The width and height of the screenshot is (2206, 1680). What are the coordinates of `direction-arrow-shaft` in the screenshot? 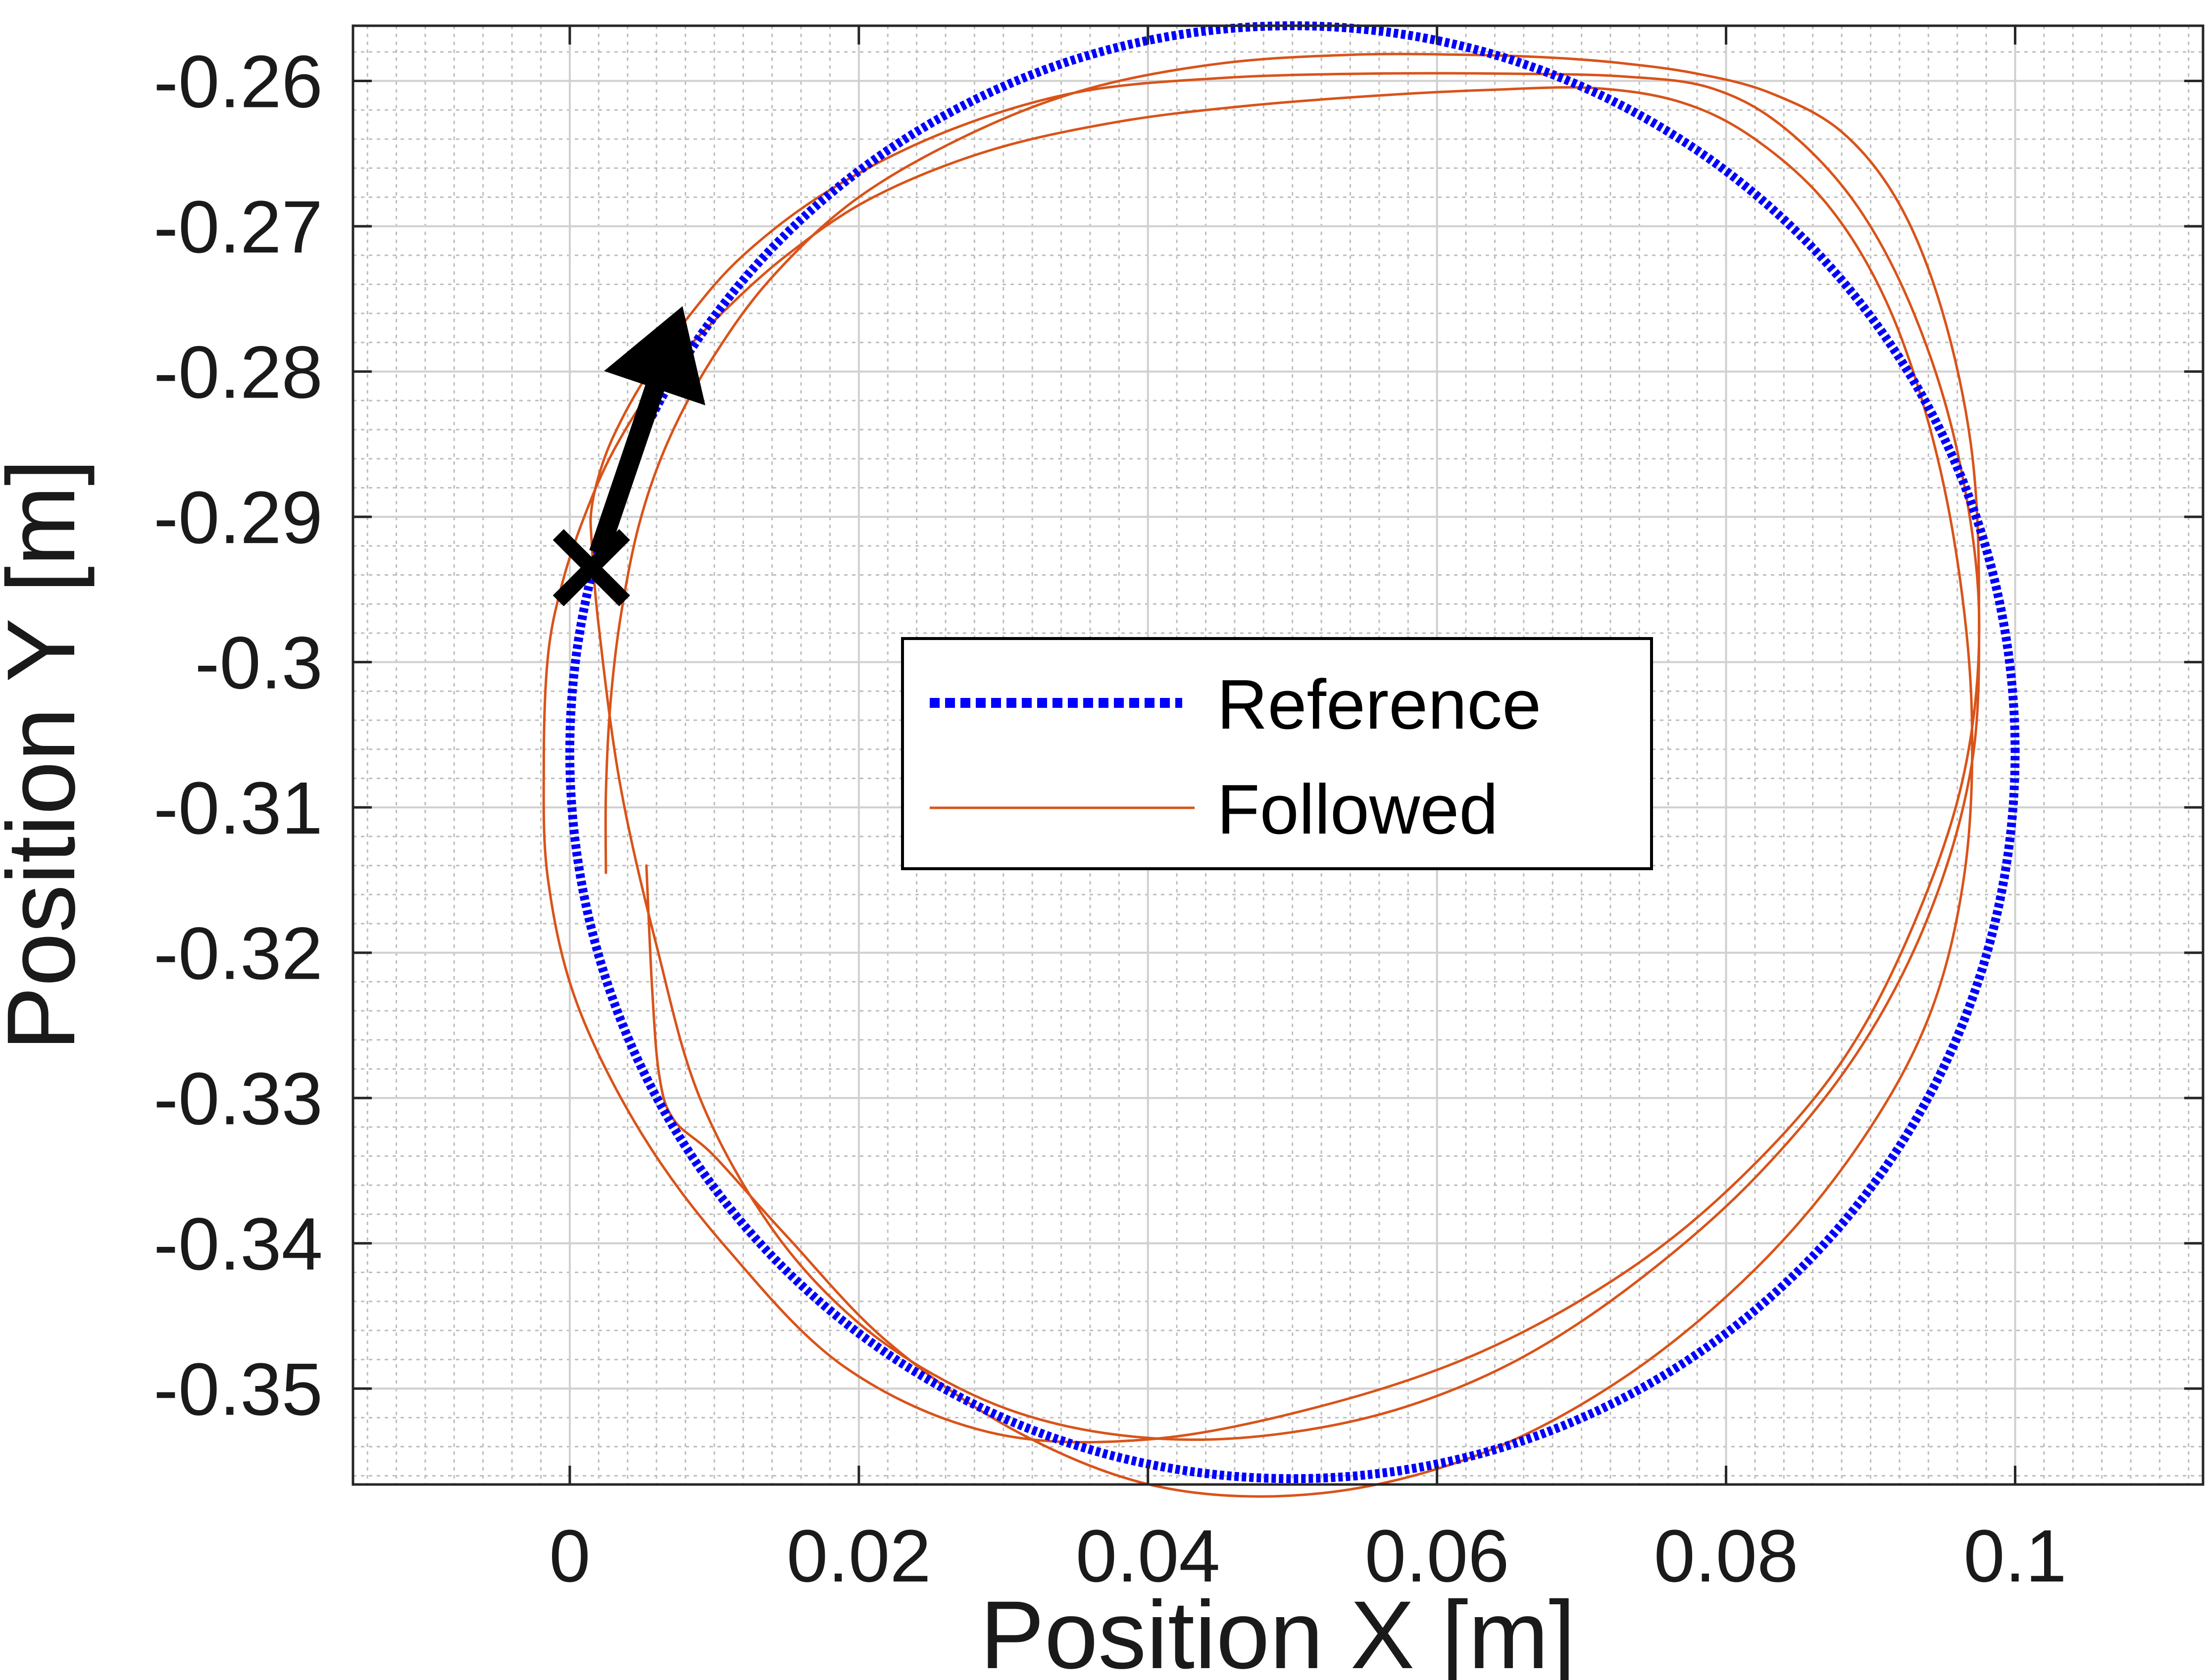 It's located at (628, 465).